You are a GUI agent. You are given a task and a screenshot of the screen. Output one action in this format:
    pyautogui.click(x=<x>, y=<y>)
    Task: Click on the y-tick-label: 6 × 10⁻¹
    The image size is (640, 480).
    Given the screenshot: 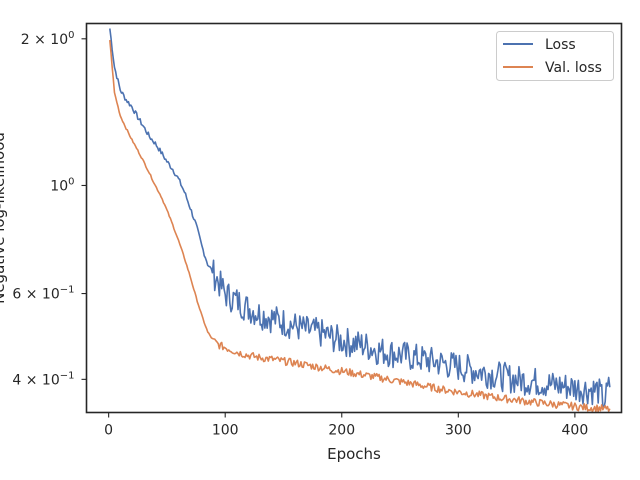 What is the action you would take?
    pyautogui.click(x=43, y=294)
    